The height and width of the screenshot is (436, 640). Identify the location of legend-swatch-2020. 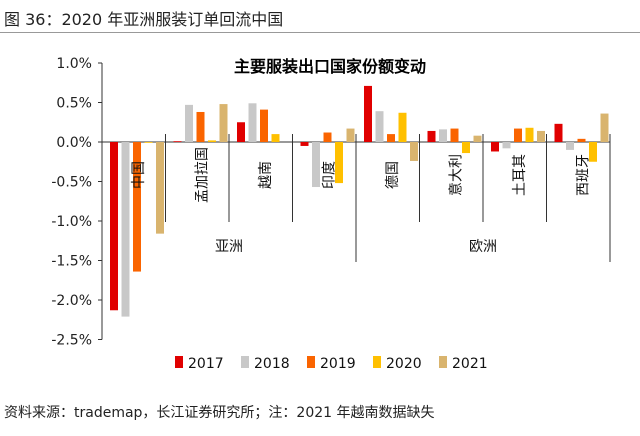
(377, 362).